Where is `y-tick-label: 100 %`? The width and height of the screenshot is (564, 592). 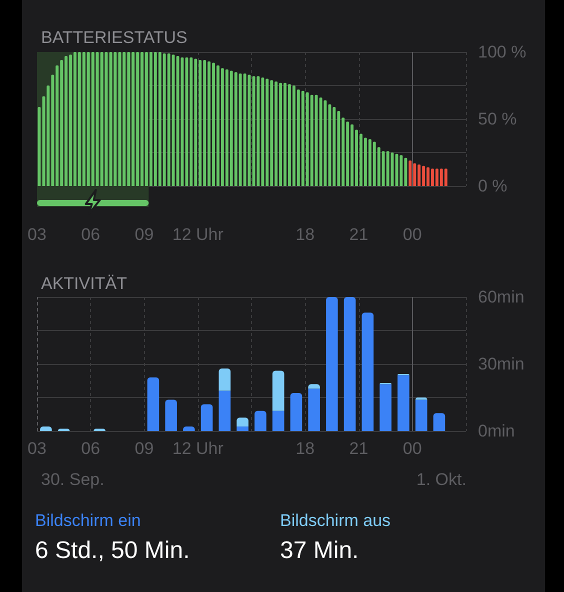
y-tick-label: 100 % is located at coordinates (502, 52).